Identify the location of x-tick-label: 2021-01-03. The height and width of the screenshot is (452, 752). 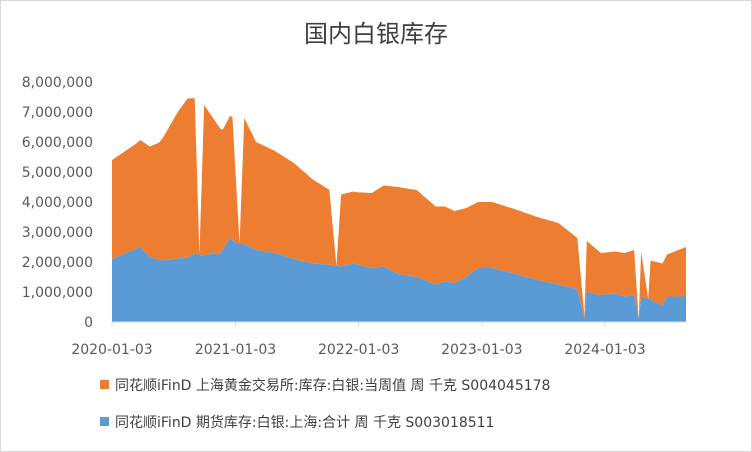
(235, 350).